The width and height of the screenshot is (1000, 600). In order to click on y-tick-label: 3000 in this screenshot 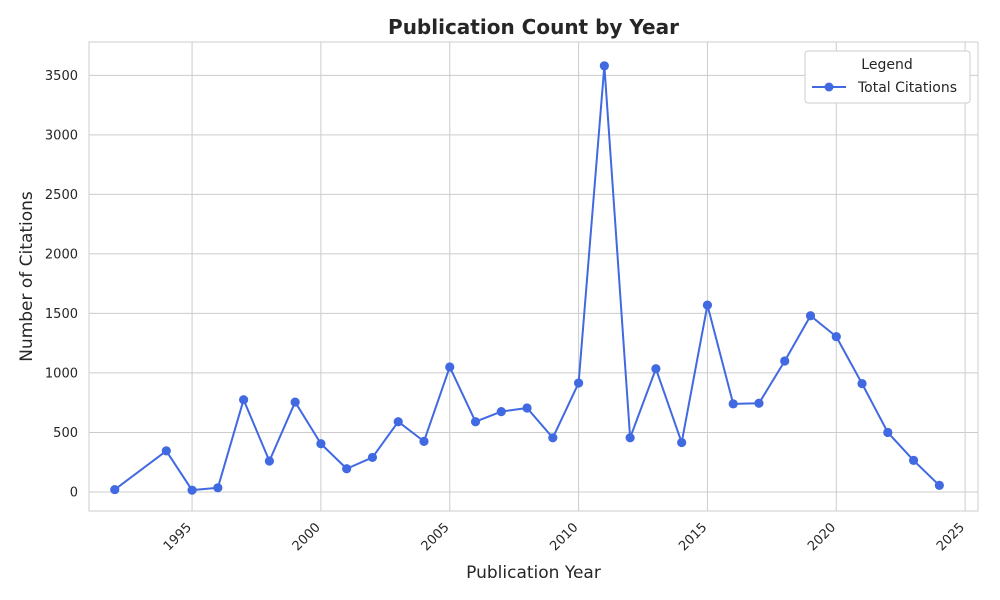, I will do `click(61, 135)`.